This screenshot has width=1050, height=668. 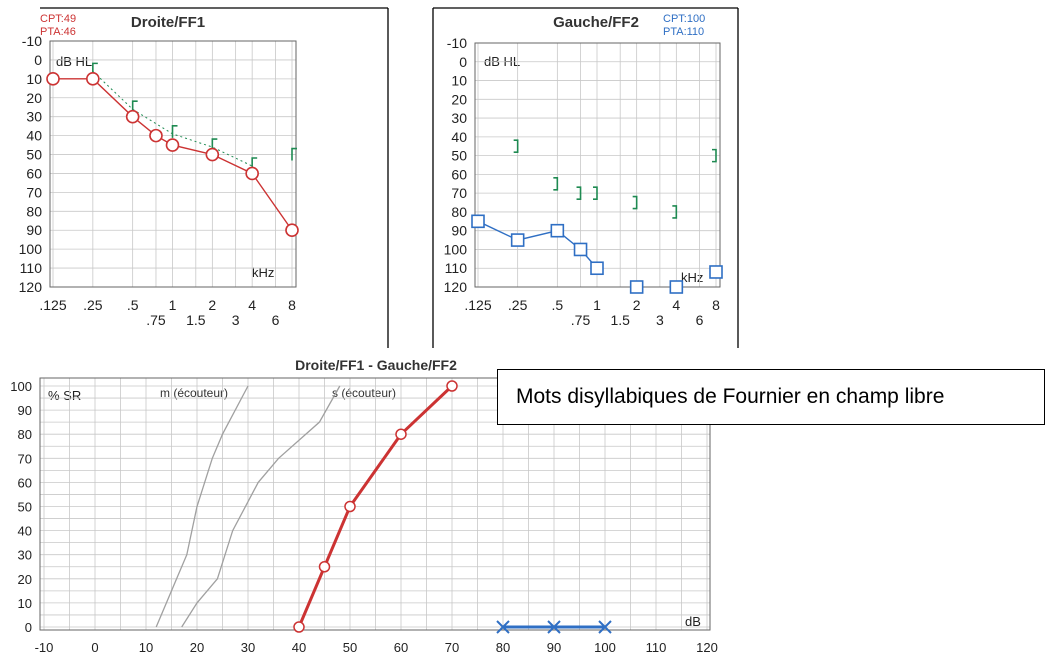 What do you see at coordinates (605, 647) in the screenshot?
I see `x-tick-label: 100` at bounding box center [605, 647].